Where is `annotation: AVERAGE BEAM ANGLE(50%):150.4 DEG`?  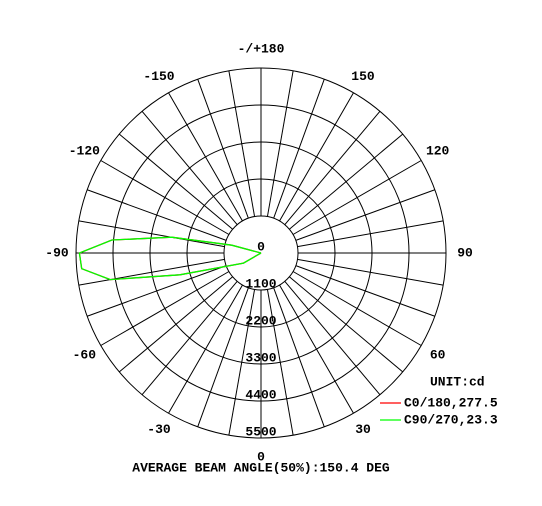
annotation: AVERAGE BEAM ANGLE(50%):150.4 DEG is located at coordinates (261, 467).